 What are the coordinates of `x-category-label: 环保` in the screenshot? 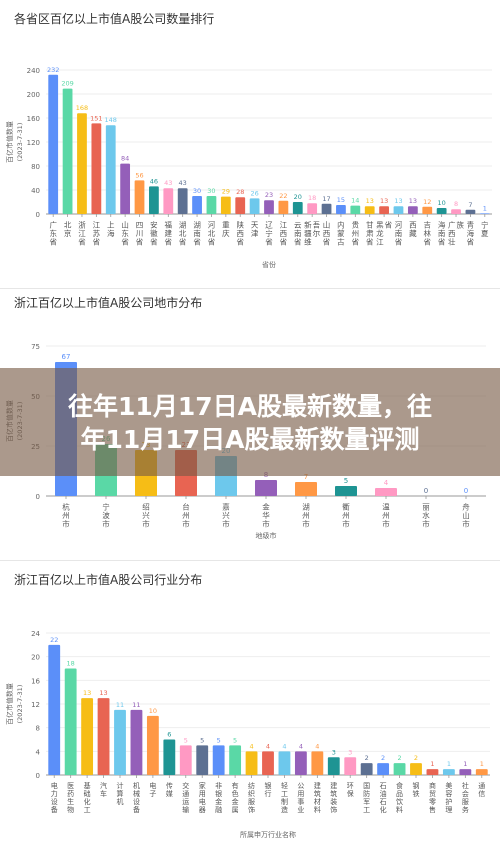 It's located at (350, 790).